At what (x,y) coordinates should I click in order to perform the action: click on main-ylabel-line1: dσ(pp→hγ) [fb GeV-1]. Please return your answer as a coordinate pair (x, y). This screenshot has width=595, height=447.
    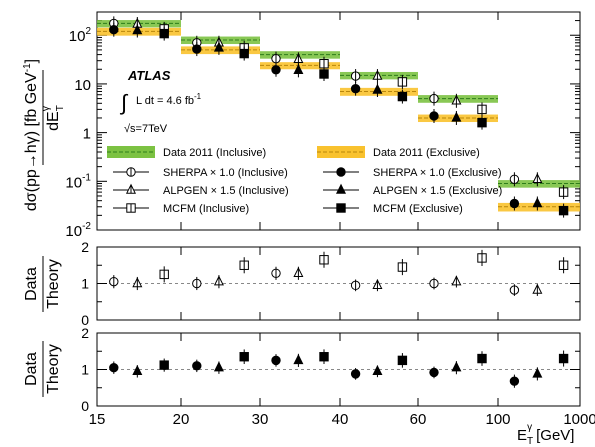
    Looking at the image, I should click on (31, 135).